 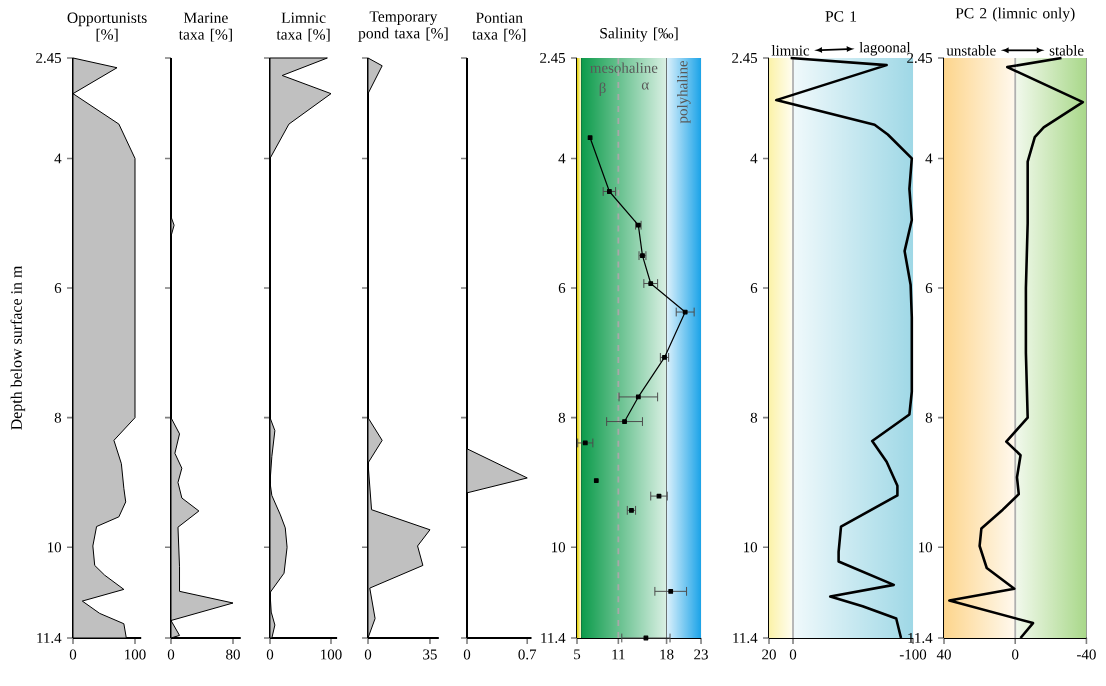 What do you see at coordinates (1015, 14) in the screenshot?
I see `chart-title: PC 2 (limnic only)` at bounding box center [1015, 14].